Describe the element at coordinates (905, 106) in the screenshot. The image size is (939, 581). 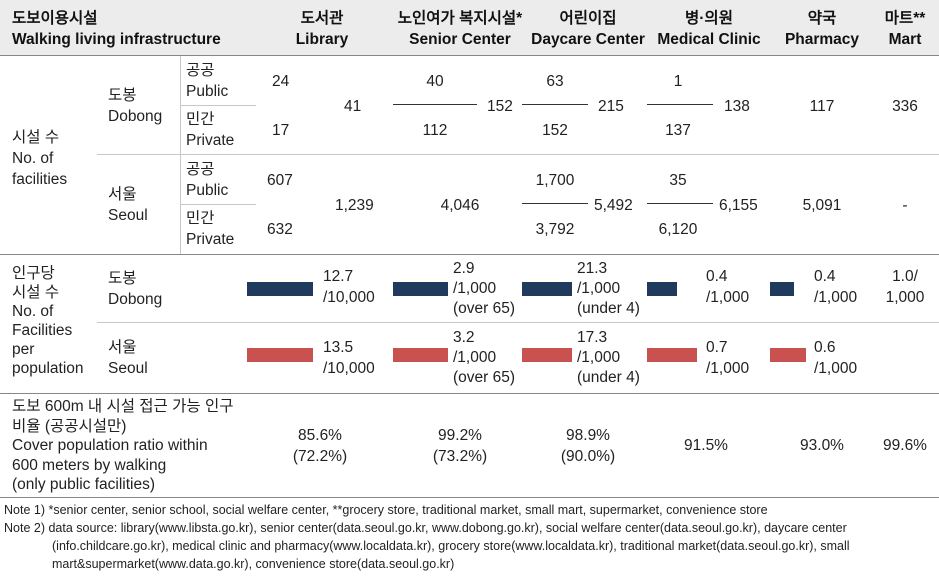
I see `cell-value: 336` at that location.